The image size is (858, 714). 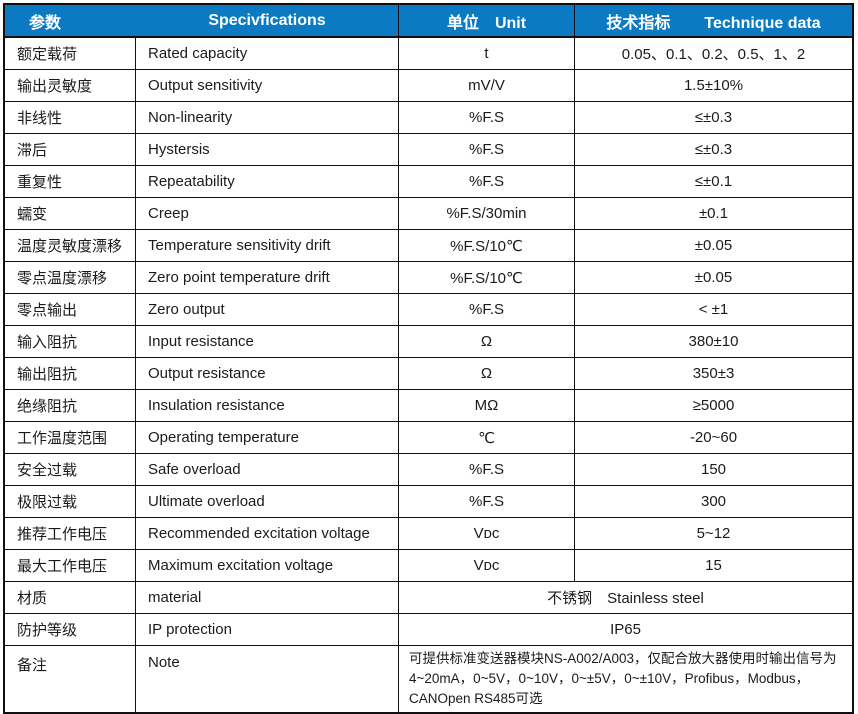 I want to click on table-row: 蠕变 Creep %F.S/30min ±0.1, so click(x=428, y=214).